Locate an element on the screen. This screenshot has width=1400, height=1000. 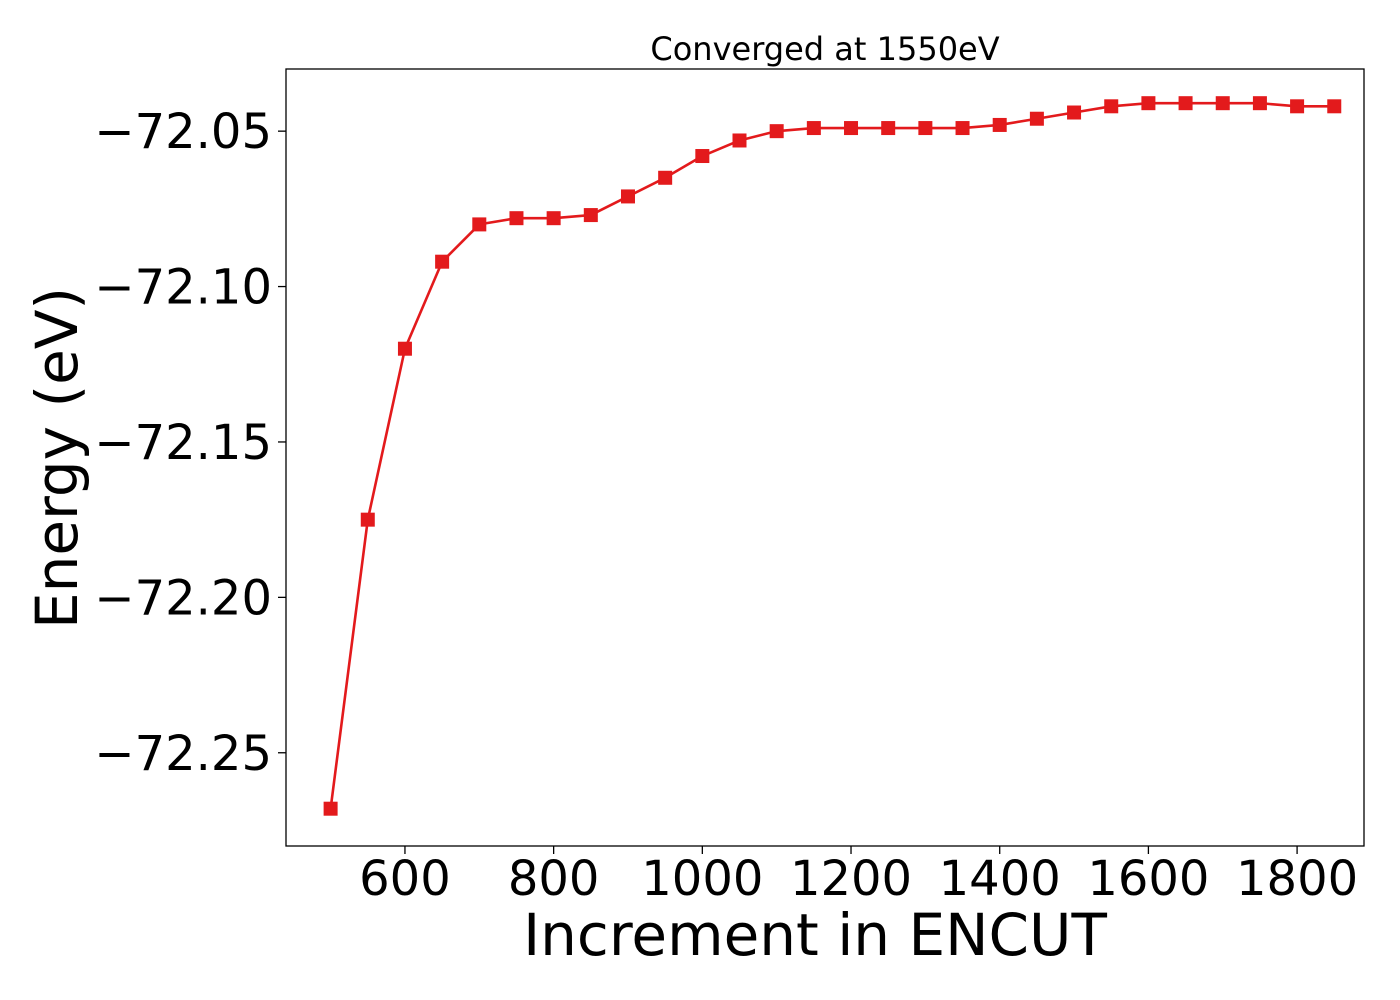
y-tick-label: −72.10 is located at coordinates (183, 288).